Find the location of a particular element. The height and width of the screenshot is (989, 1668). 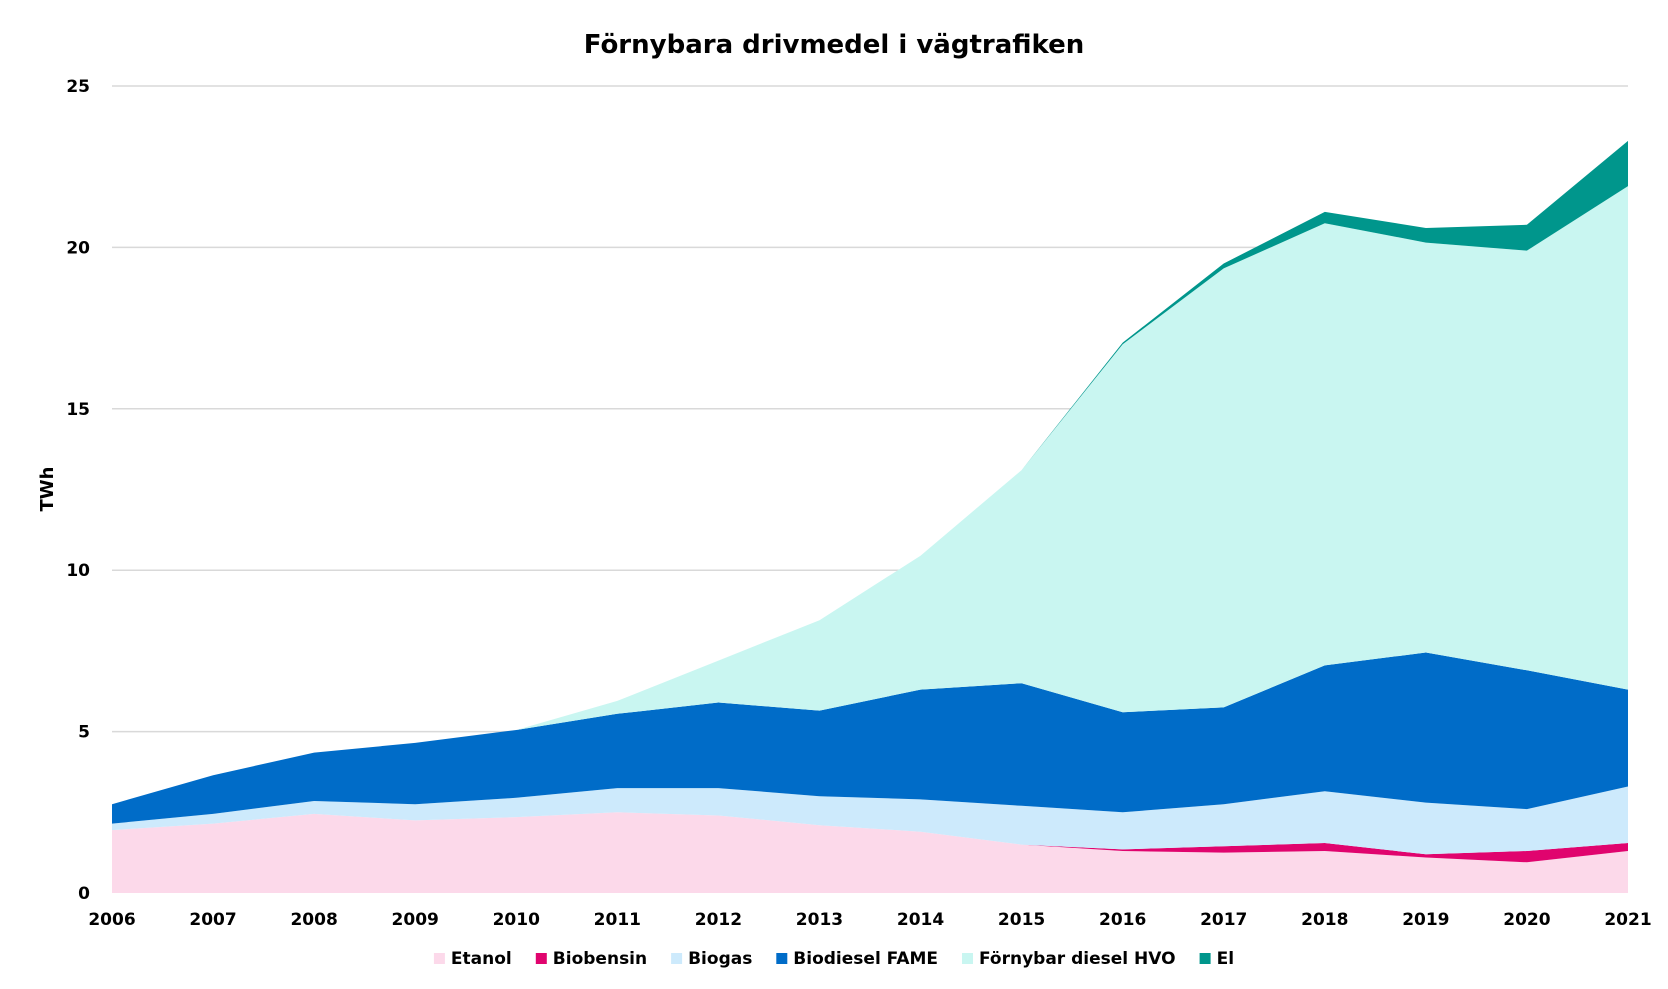

legend-item: El is located at coordinates (1216, 959).